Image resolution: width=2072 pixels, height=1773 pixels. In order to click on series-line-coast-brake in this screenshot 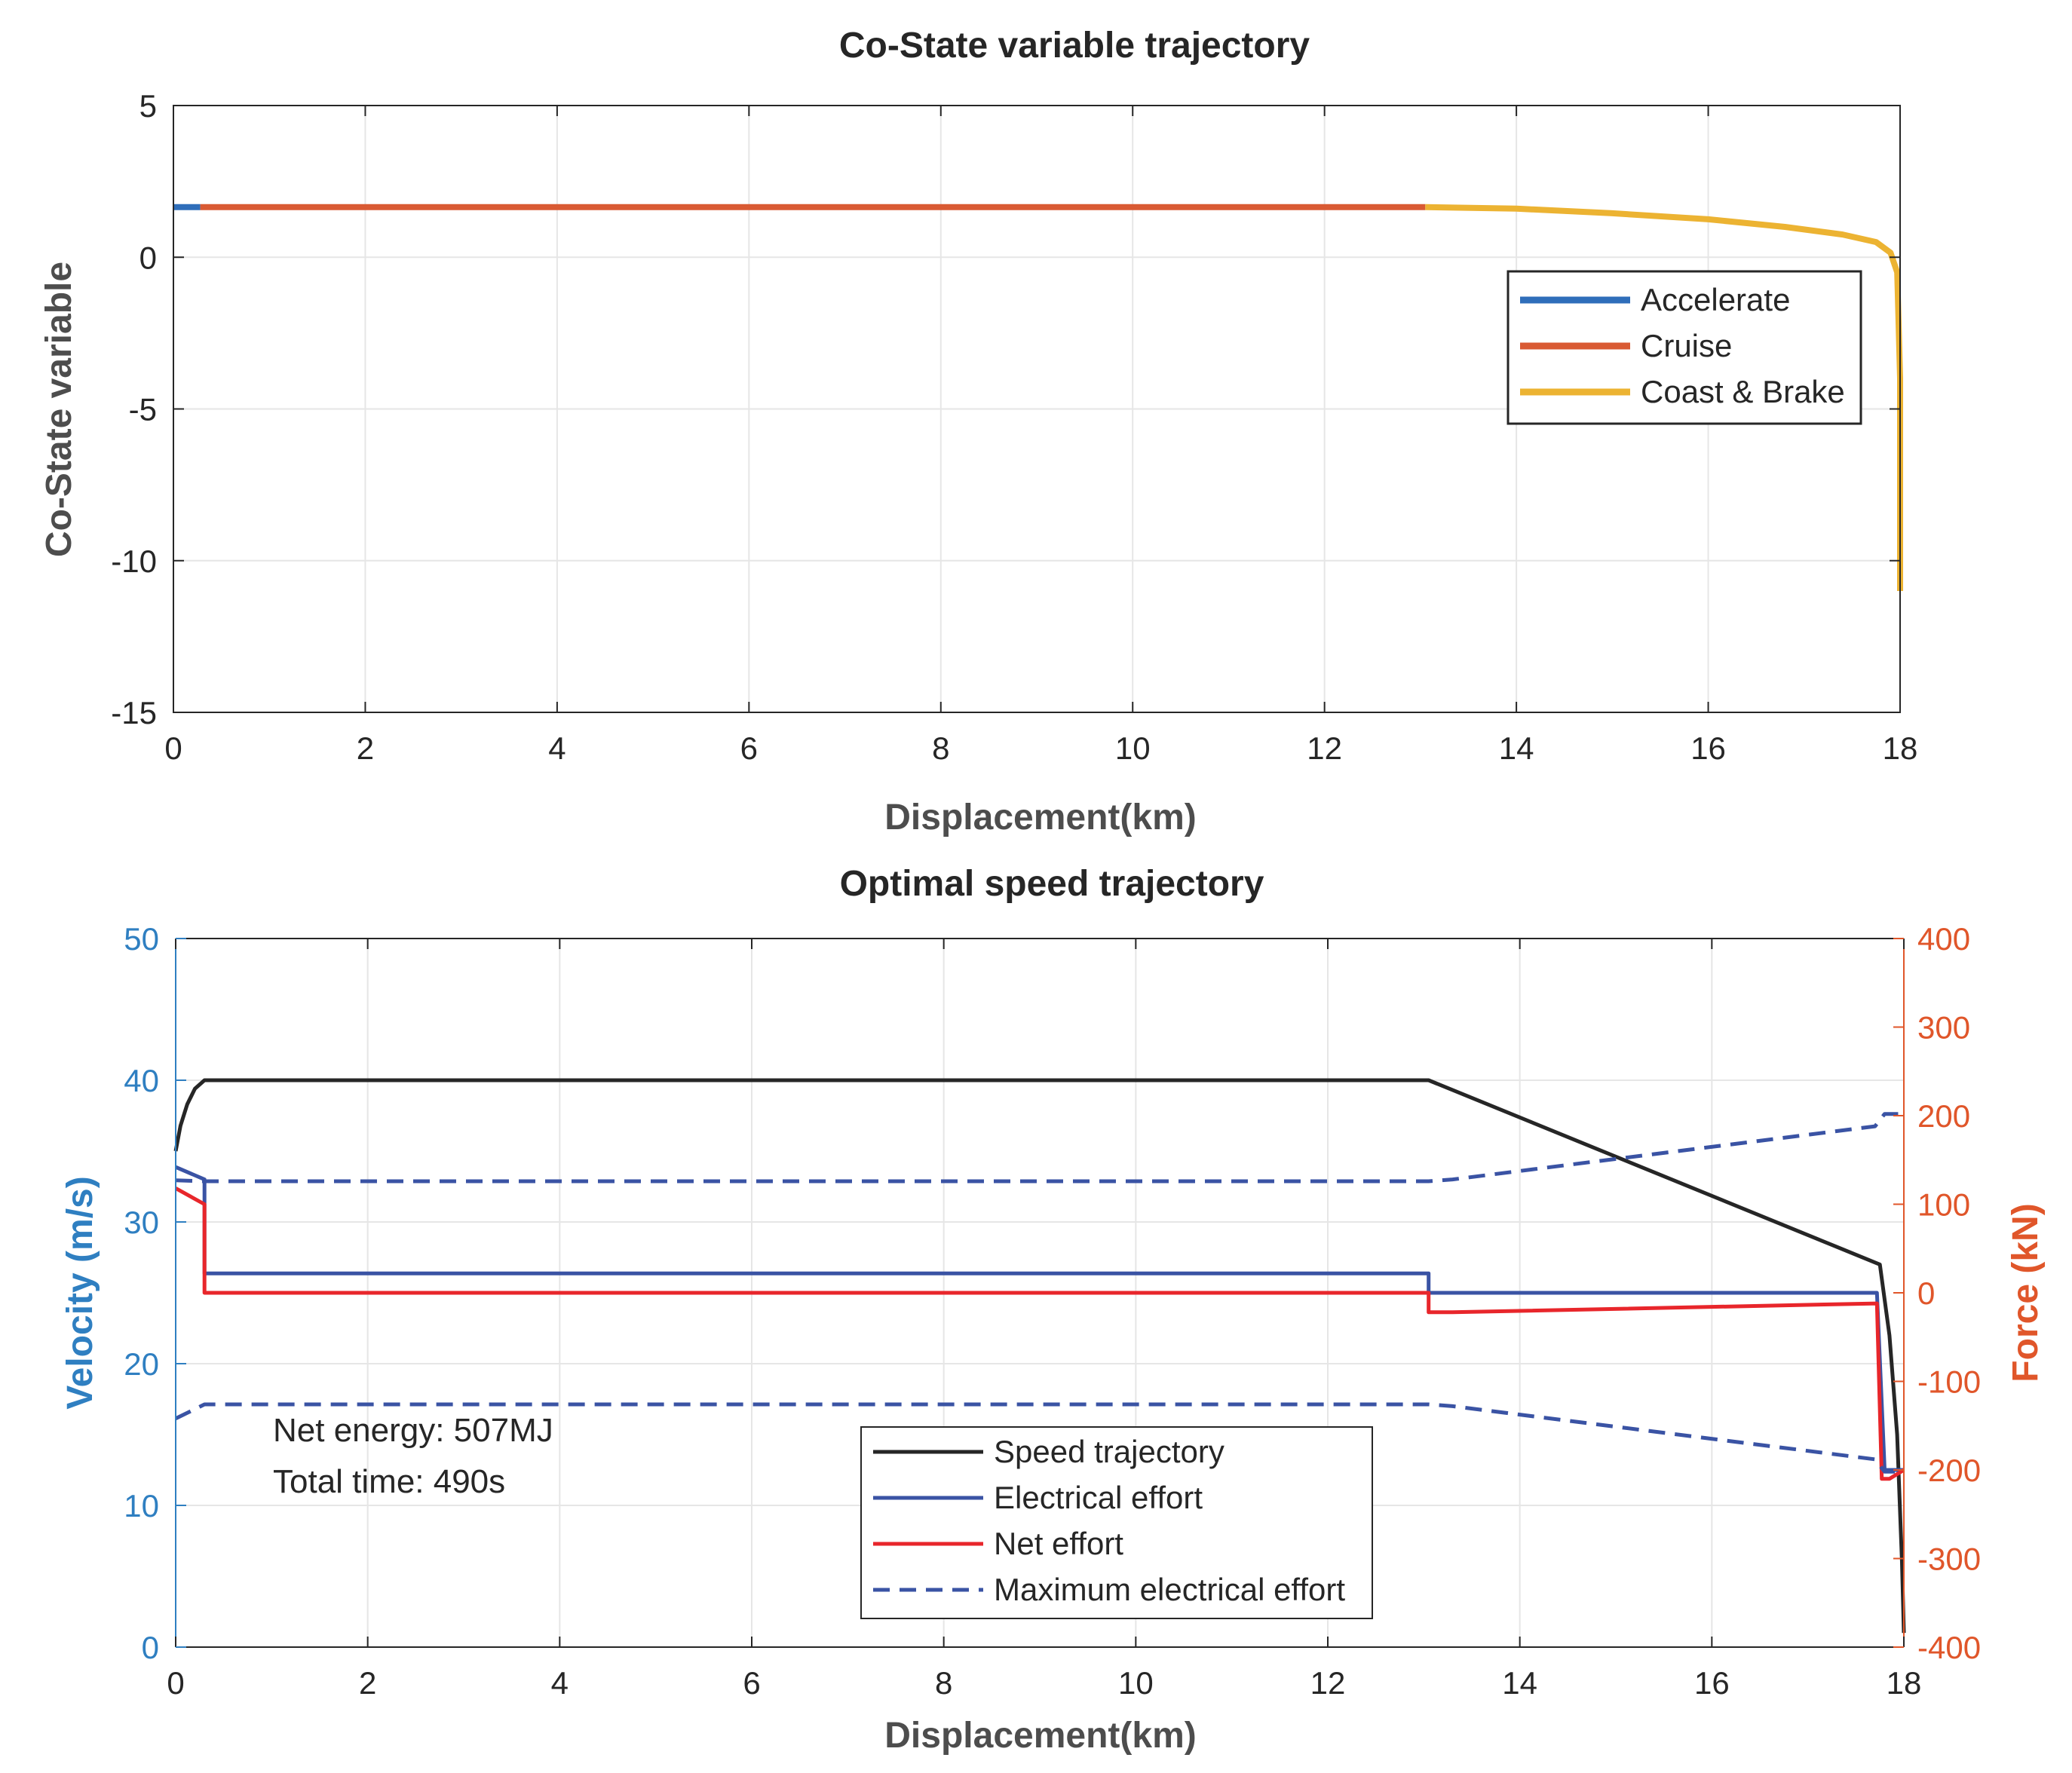, I will do `click(1664, 398)`.